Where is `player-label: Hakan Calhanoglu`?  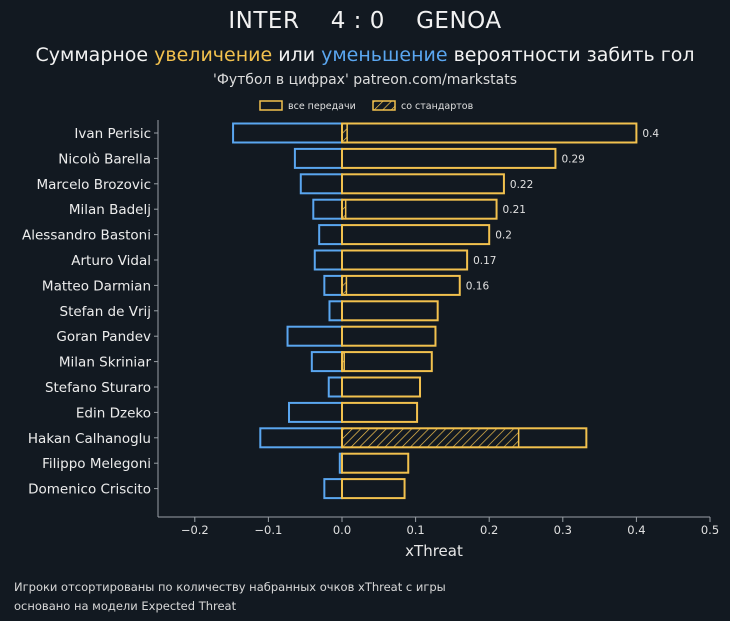
player-label: Hakan Calhanoglu is located at coordinates (89, 439).